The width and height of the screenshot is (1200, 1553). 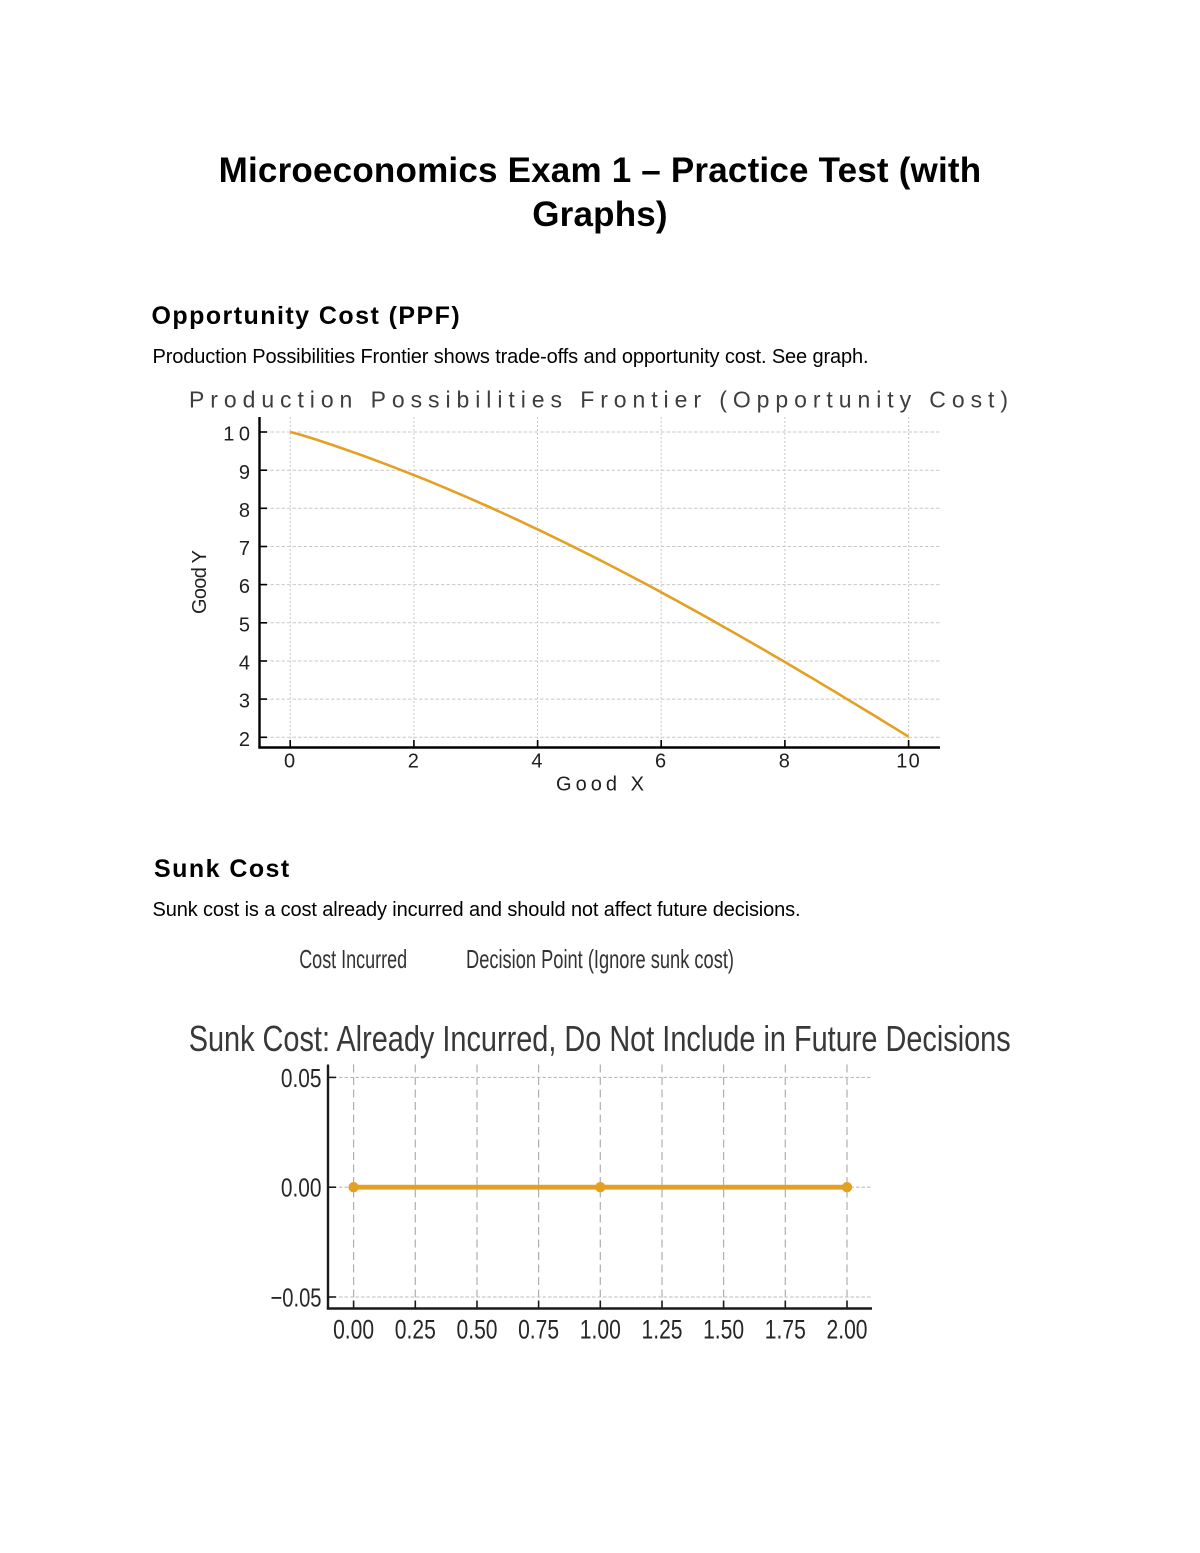 I want to click on svg-text: 0.75, so click(x=538, y=1330).